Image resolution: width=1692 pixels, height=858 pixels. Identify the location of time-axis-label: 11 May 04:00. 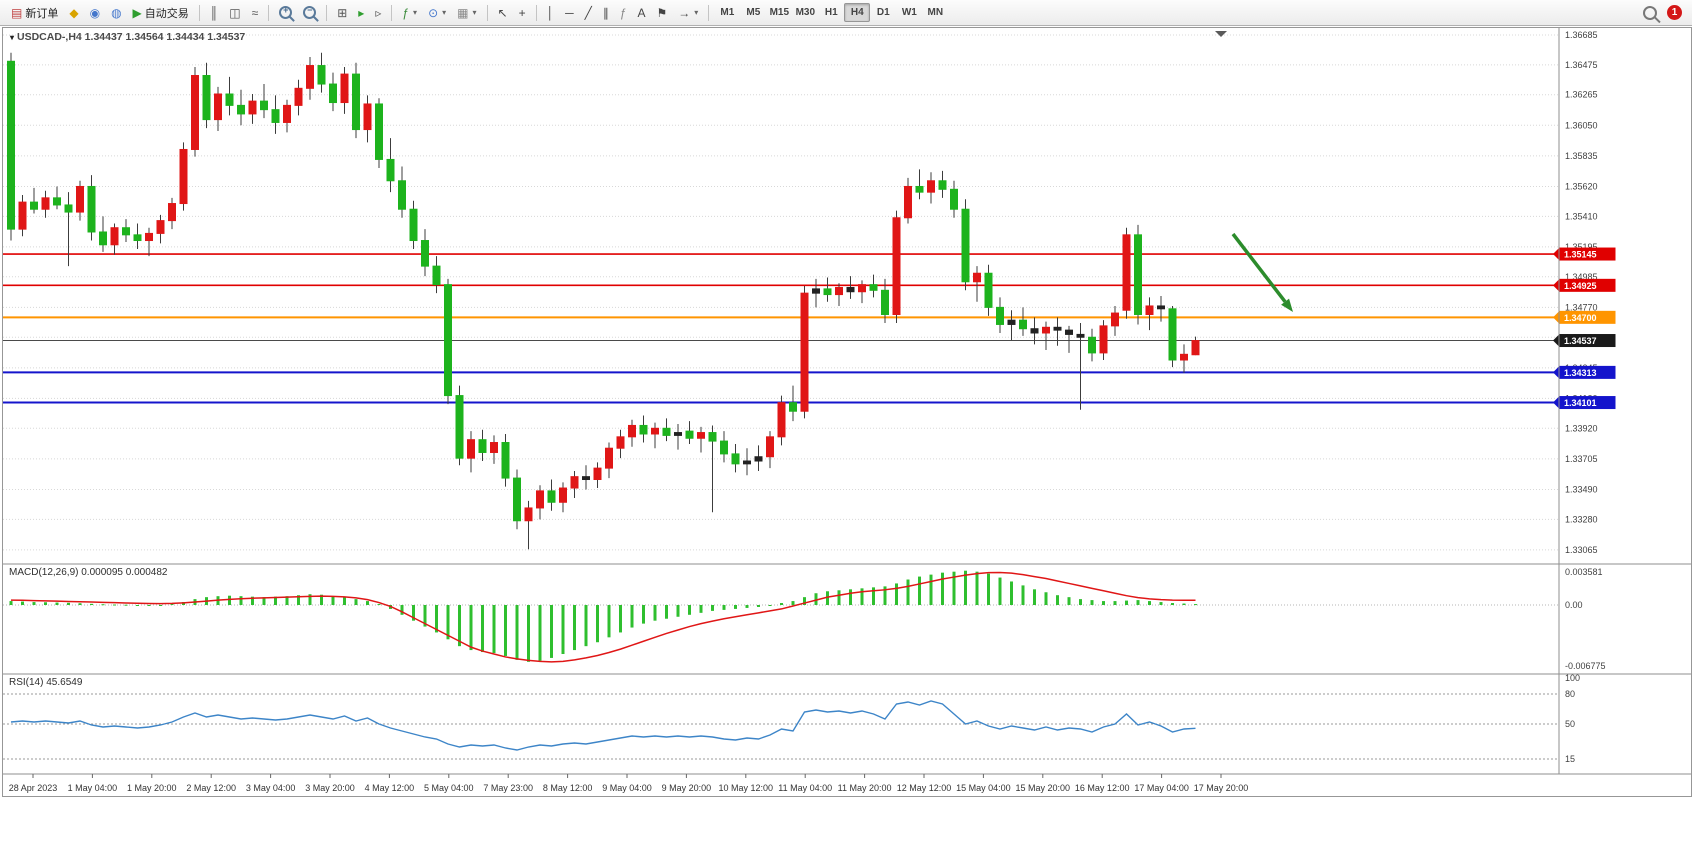
(805, 788).